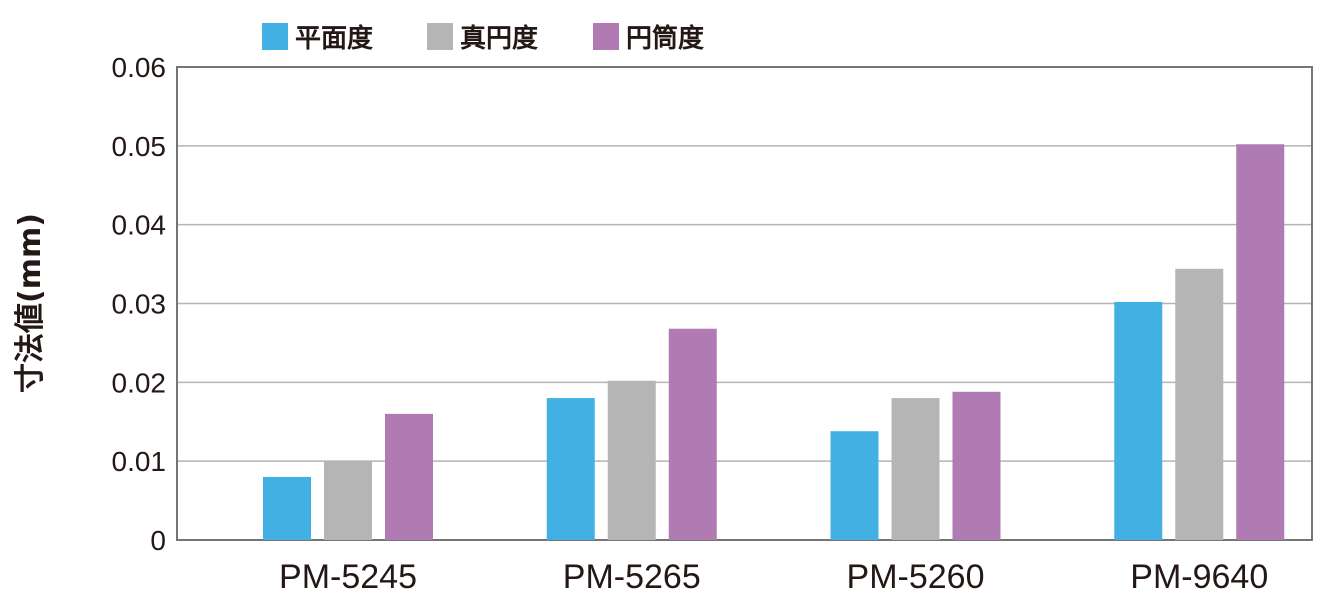 The height and width of the screenshot is (602, 1324). I want to click on x-category-labels: PM-5245 PM-5265 PM-5260 PM-9640, so click(773, 577).